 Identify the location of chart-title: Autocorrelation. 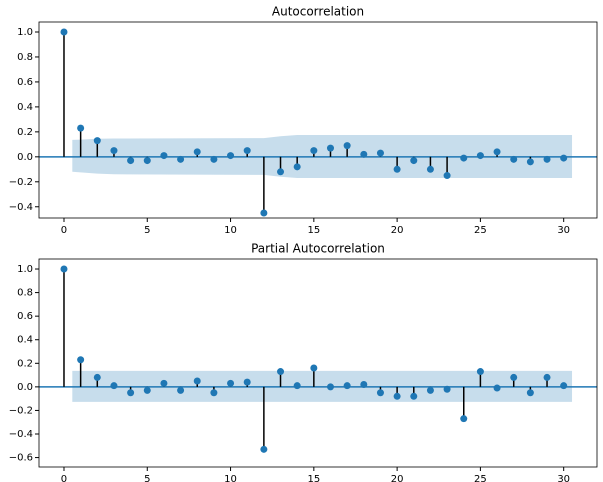
(318, 12).